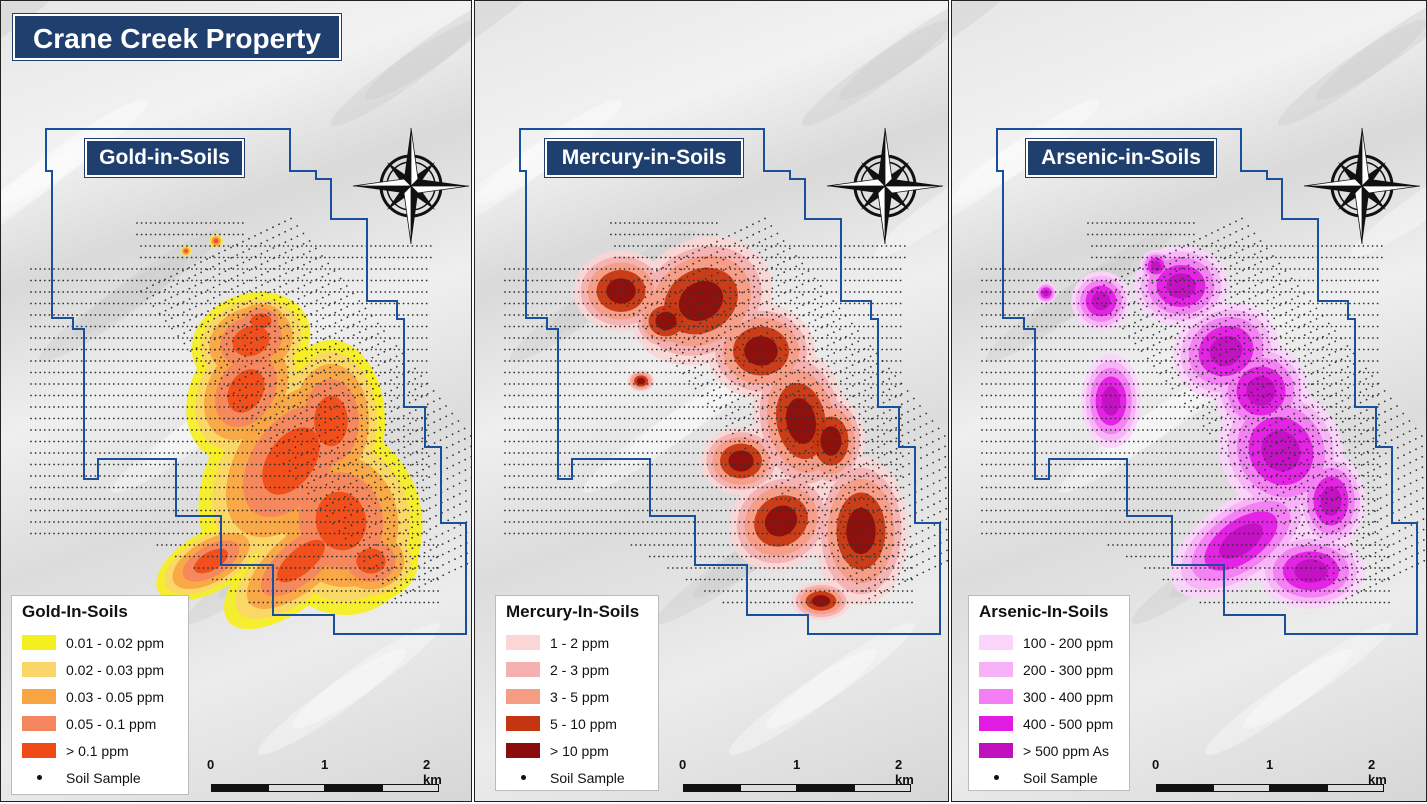  I want to click on legend-item: 3 - 5 ppm, so click(577, 696).